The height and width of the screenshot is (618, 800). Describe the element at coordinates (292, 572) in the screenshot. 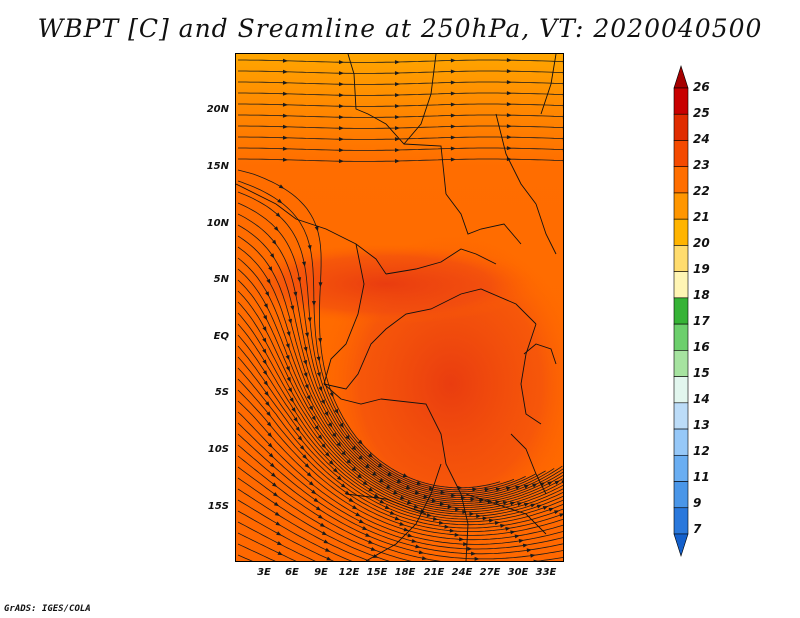

I see `lon-label-6e: 6E` at that location.